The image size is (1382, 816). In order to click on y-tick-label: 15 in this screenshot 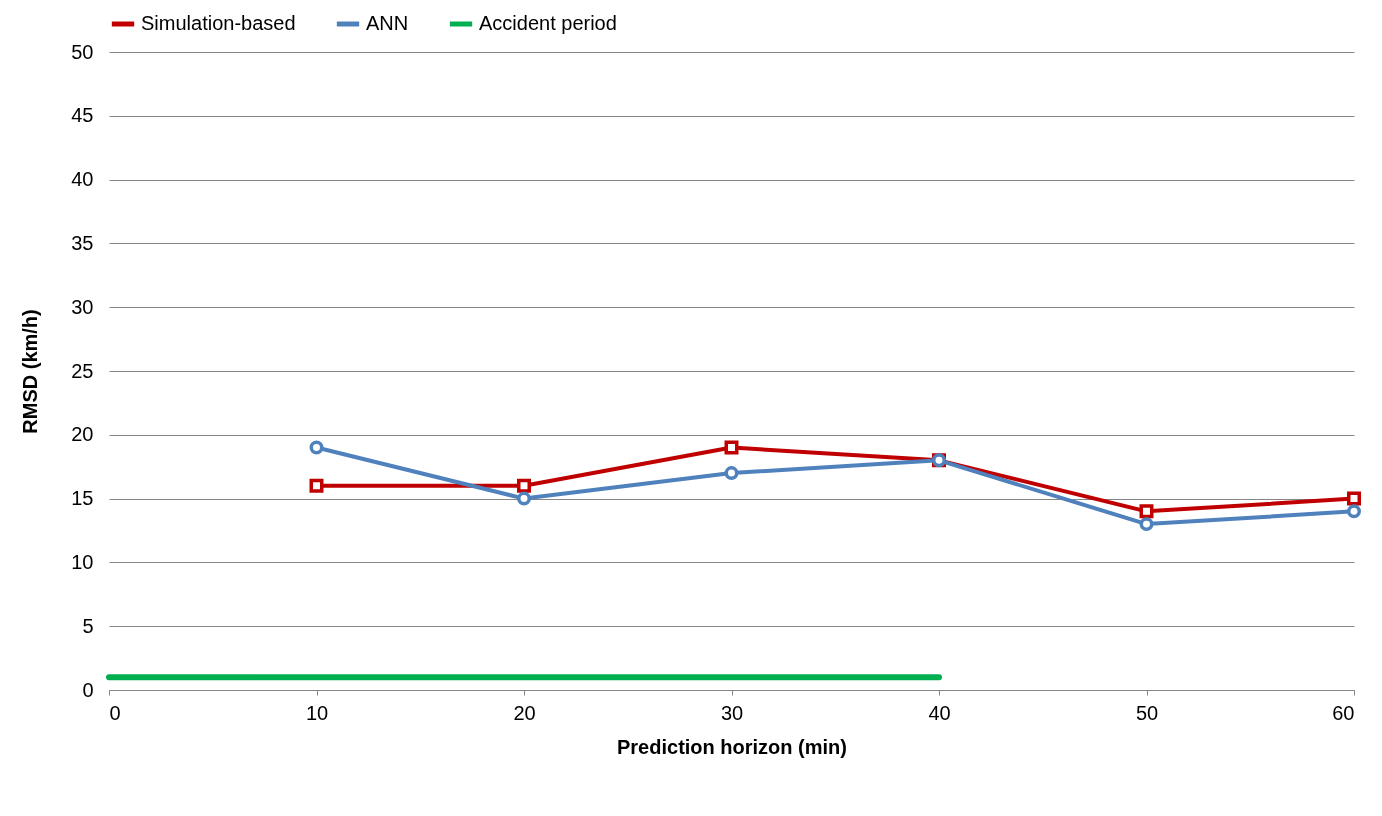, I will do `click(82, 498)`.